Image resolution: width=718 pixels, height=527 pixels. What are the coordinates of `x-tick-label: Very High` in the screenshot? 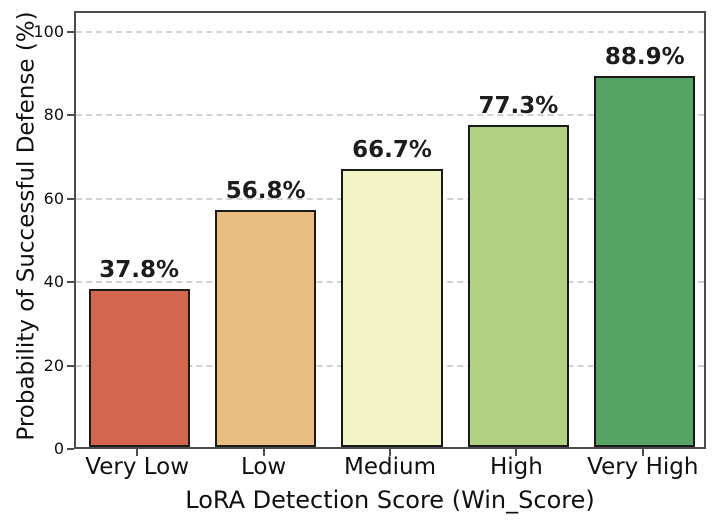 It's located at (643, 467).